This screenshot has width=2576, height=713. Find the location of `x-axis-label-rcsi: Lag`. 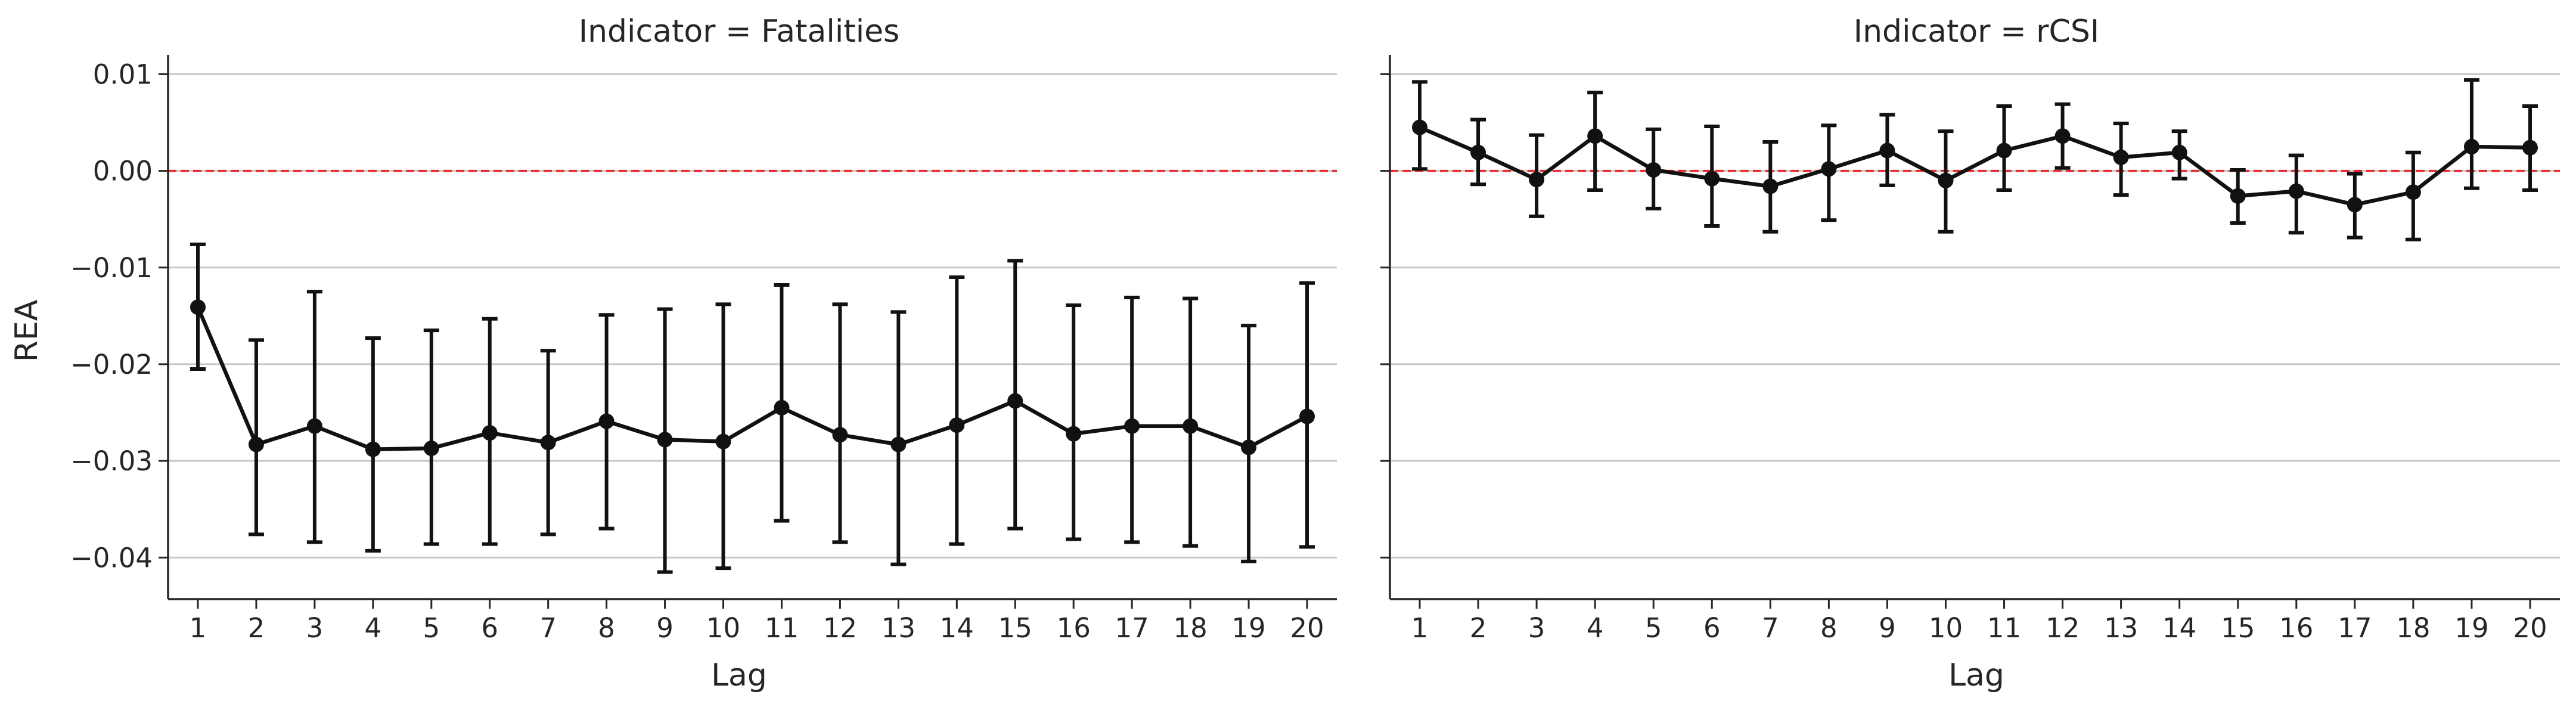

x-axis-label-rcsi: Lag is located at coordinates (1976, 676).